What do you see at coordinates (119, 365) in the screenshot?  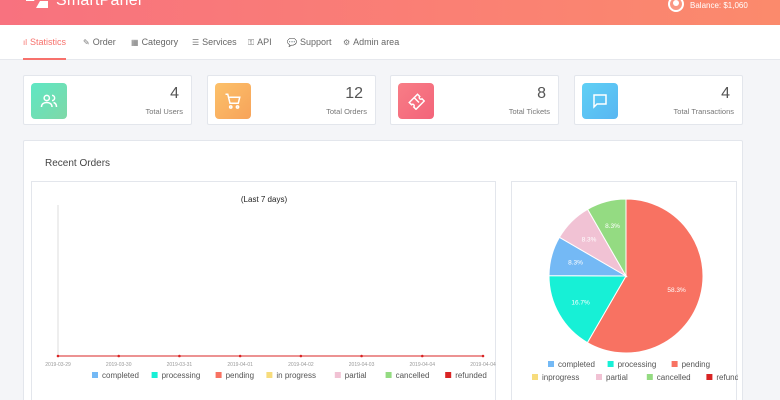 I see `x-tick-label: 2019-03-30` at bounding box center [119, 365].